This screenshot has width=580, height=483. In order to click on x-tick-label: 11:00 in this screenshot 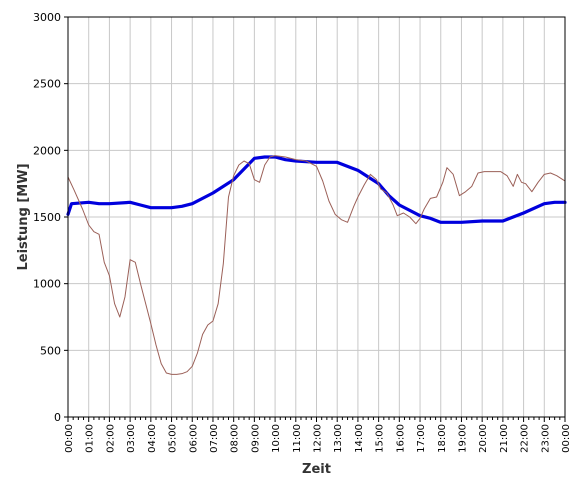, I will do `click(297, 438)`.